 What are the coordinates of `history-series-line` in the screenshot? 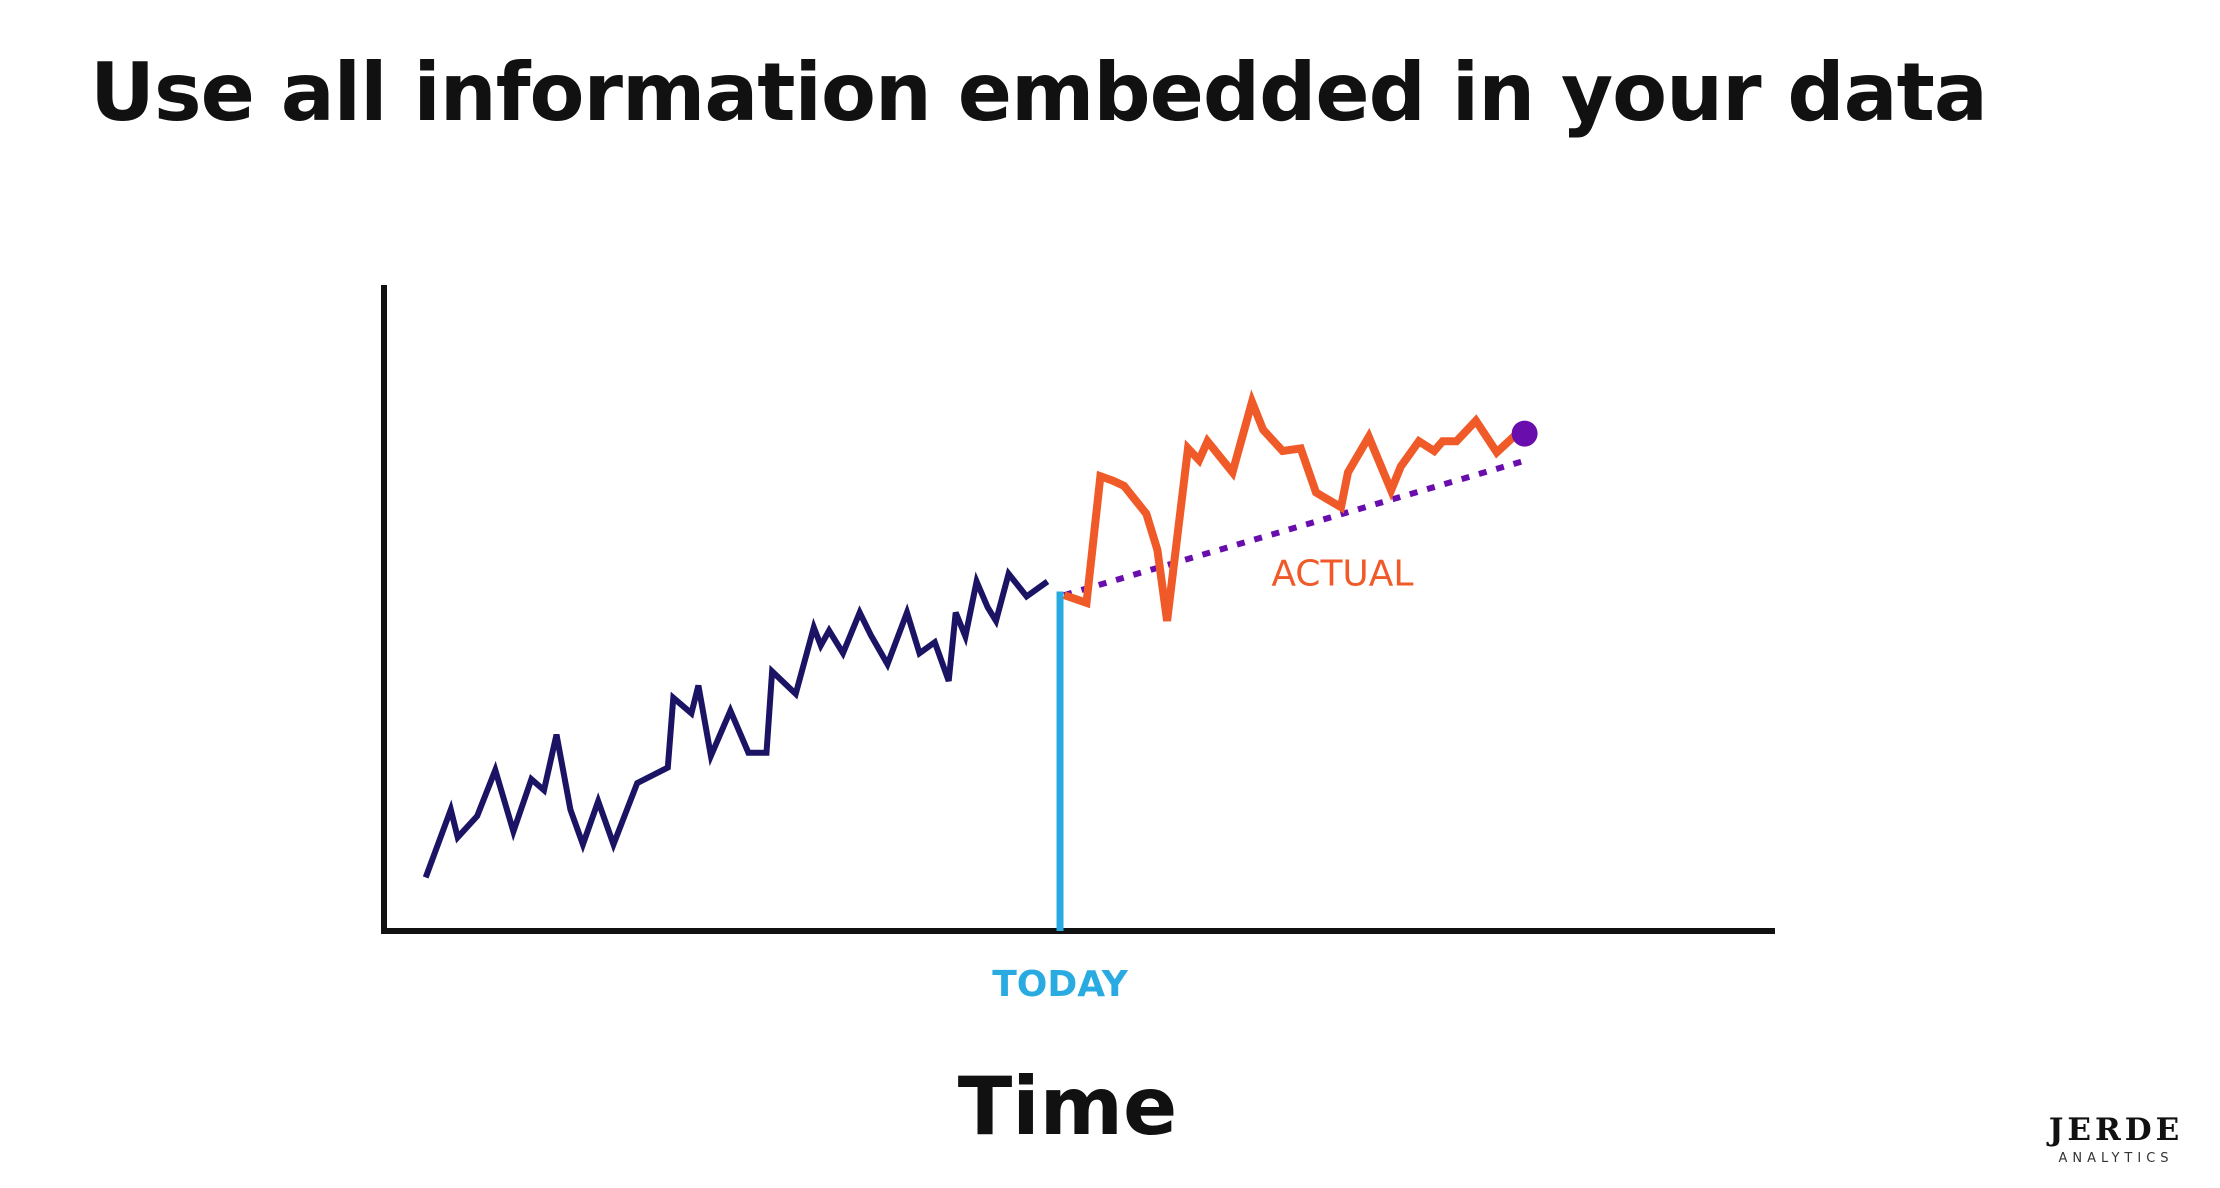 It's located at (736, 723).